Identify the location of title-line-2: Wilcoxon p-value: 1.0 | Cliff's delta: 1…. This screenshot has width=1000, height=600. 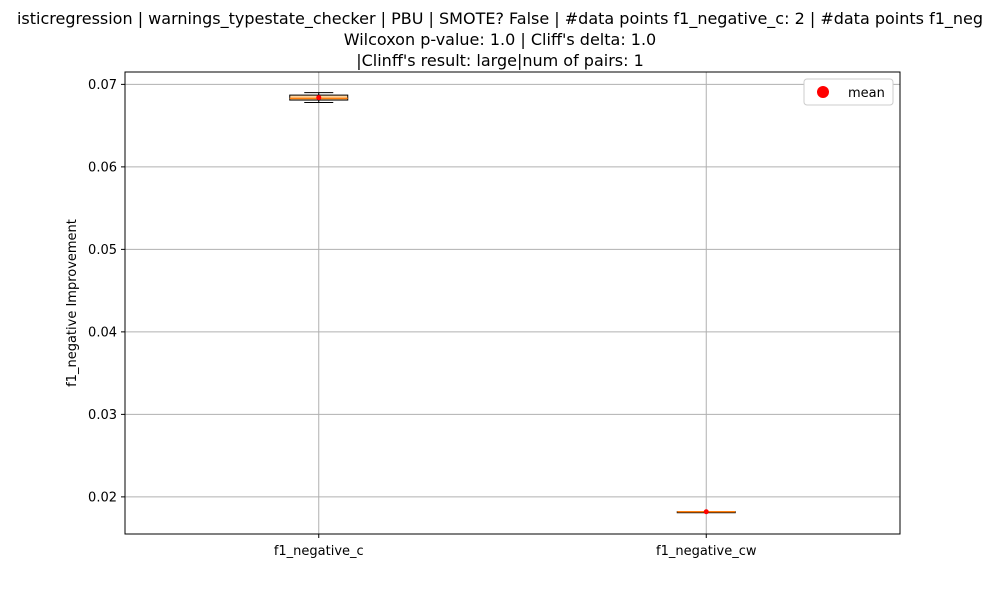
(500, 39).